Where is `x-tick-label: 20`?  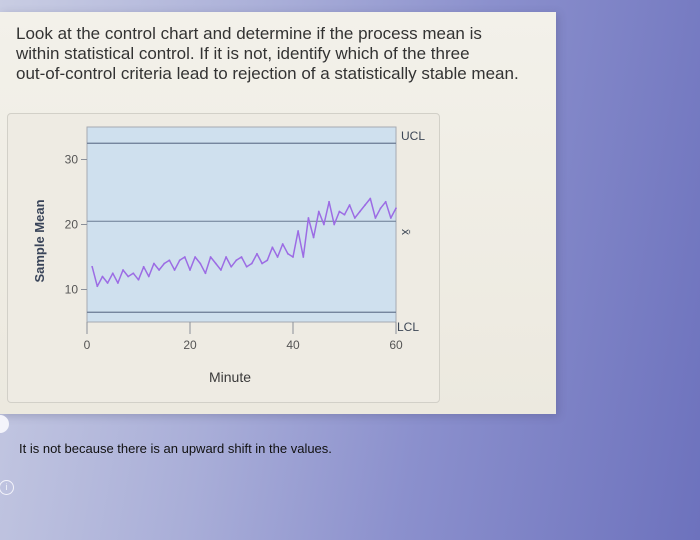 x-tick-label: 20 is located at coordinates (190, 345).